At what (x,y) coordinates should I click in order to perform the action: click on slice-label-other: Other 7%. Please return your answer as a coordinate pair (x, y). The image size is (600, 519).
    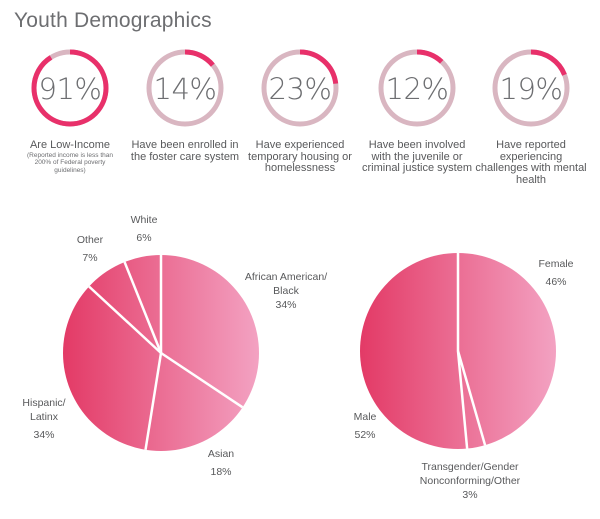
    Looking at the image, I should click on (90, 249).